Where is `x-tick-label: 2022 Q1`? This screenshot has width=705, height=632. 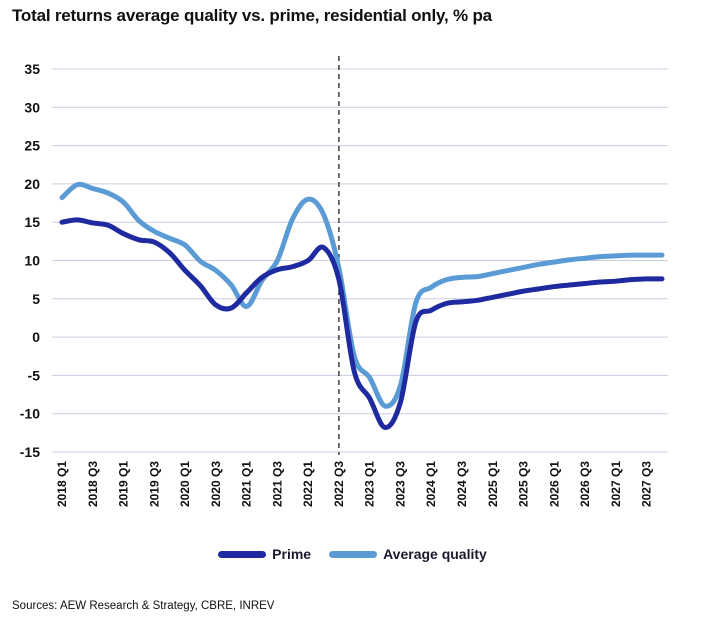 x-tick-label: 2022 Q1 is located at coordinates (308, 484).